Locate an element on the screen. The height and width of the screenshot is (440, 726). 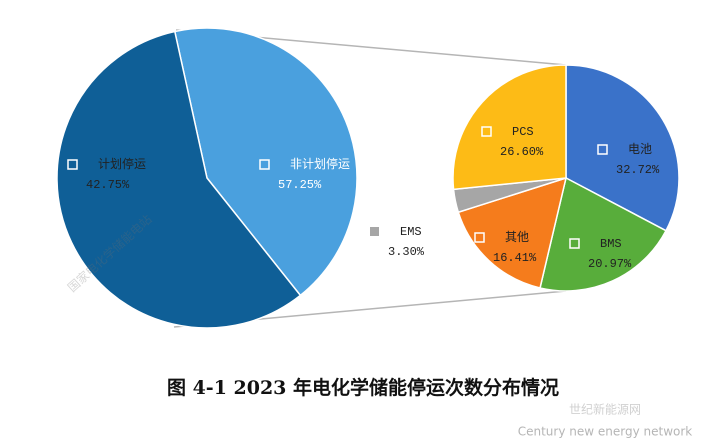
value-label: 3.30% is located at coordinates (406, 252).